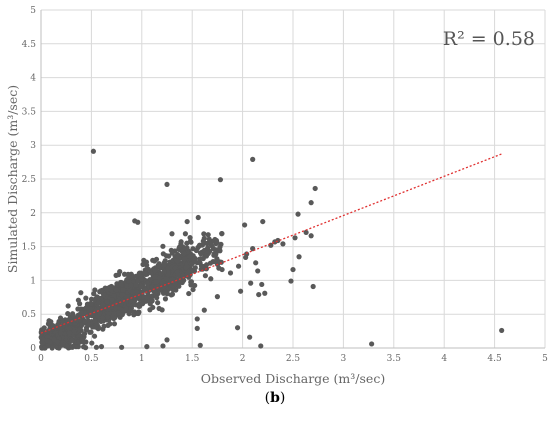 The image size is (550, 427). I want to click on caption-close: ), so click(282, 398).